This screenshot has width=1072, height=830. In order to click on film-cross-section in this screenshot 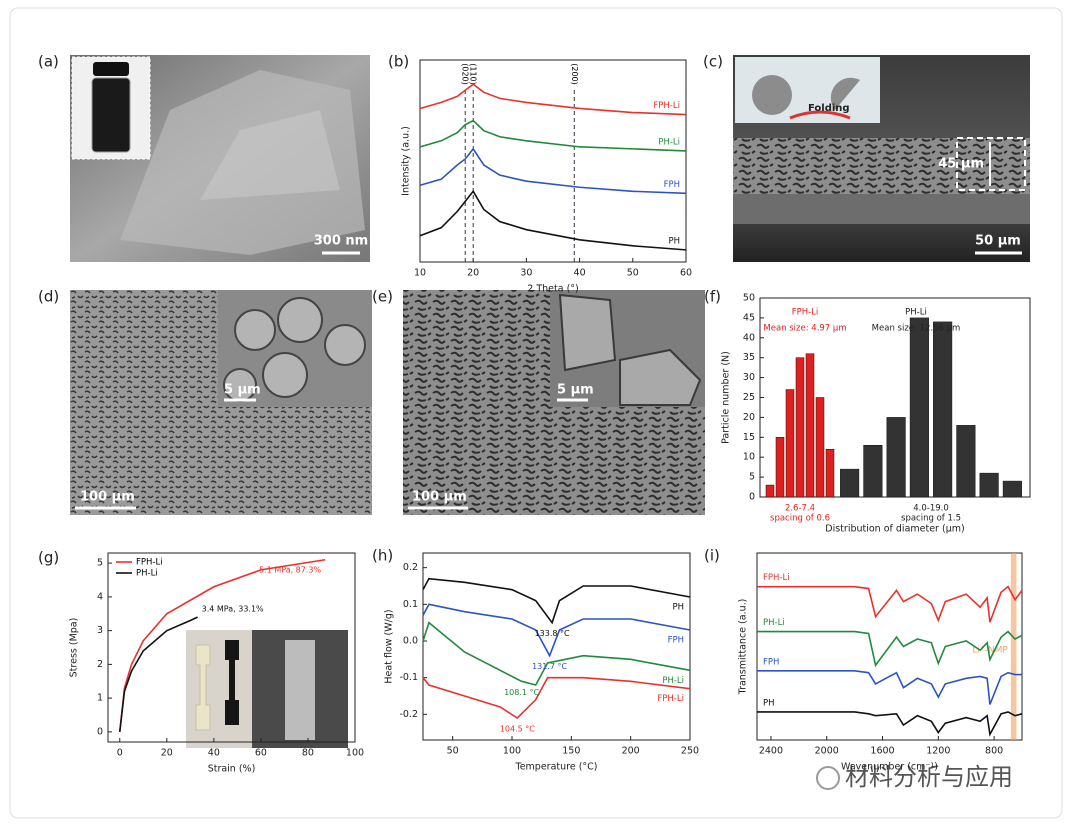, I will do `click(881, 166)`.